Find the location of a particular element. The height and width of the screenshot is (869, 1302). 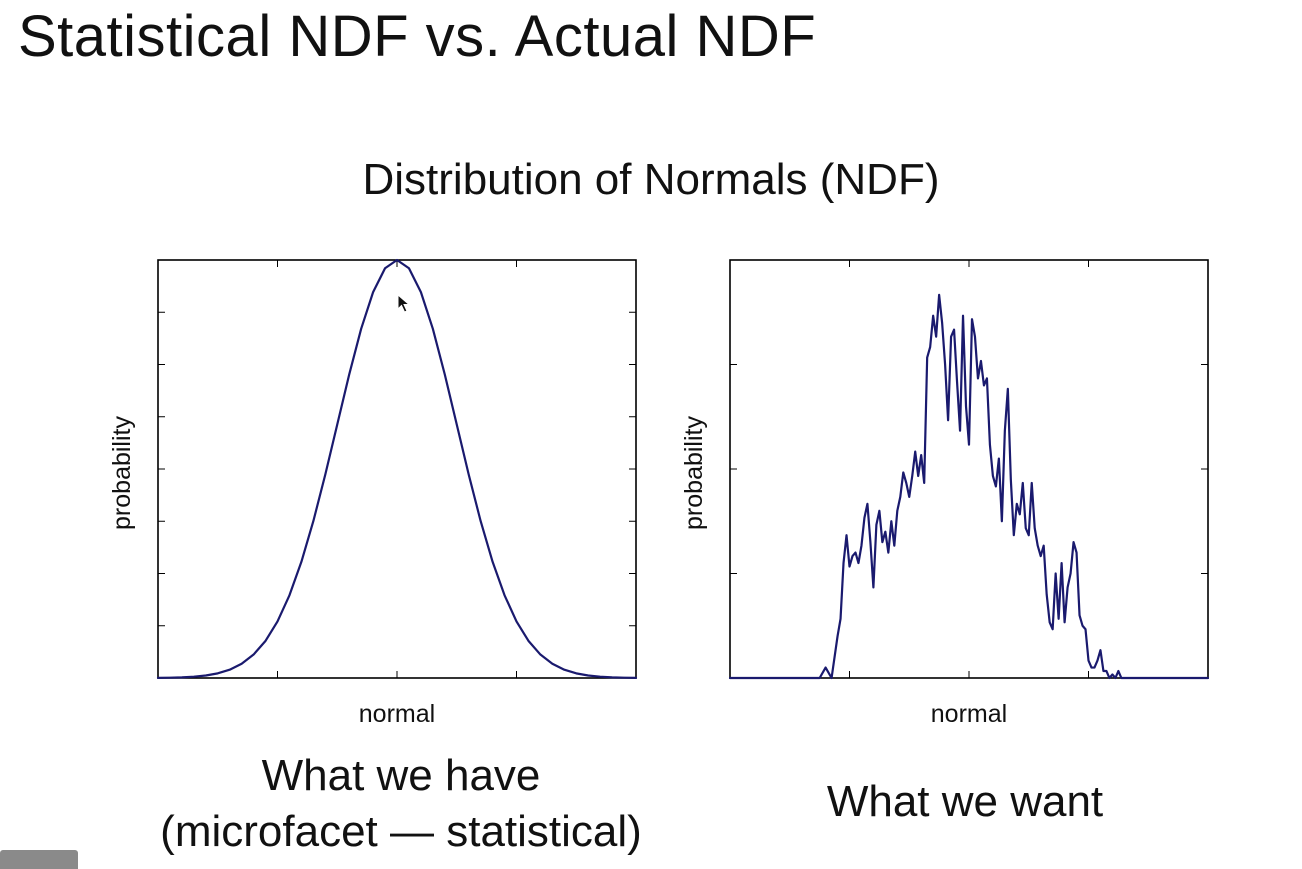

caption-actual-line1: What we want is located at coordinates (965, 801).